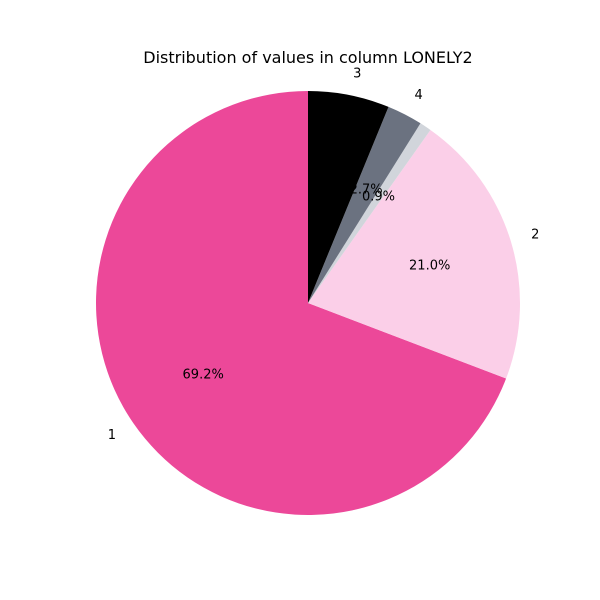  What do you see at coordinates (366, 189) in the screenshot?
I see `slice-percent-3: 2.7%` at bounding box center [366, 189].